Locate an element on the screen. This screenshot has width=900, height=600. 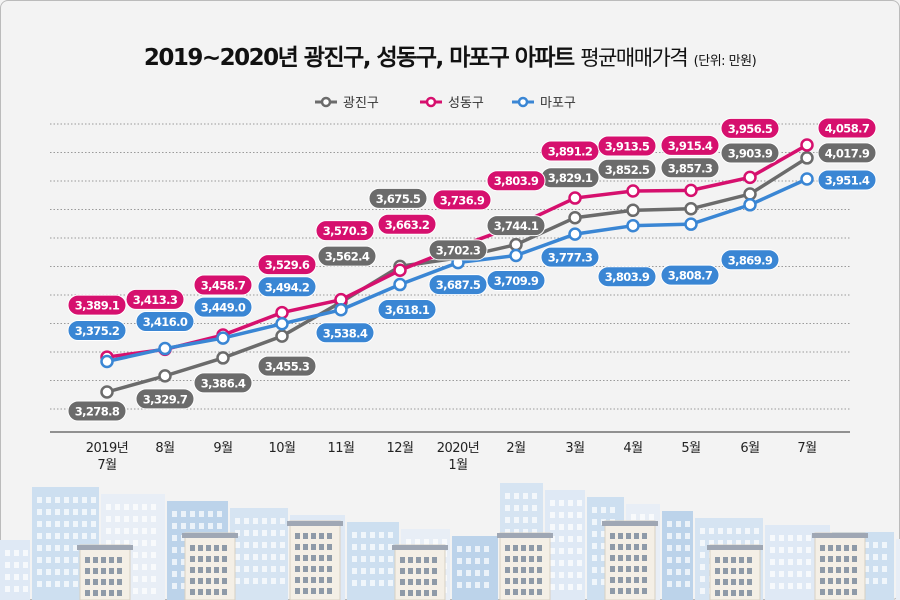
data-label: 3,951.4 is located at coordinates (847, 180).